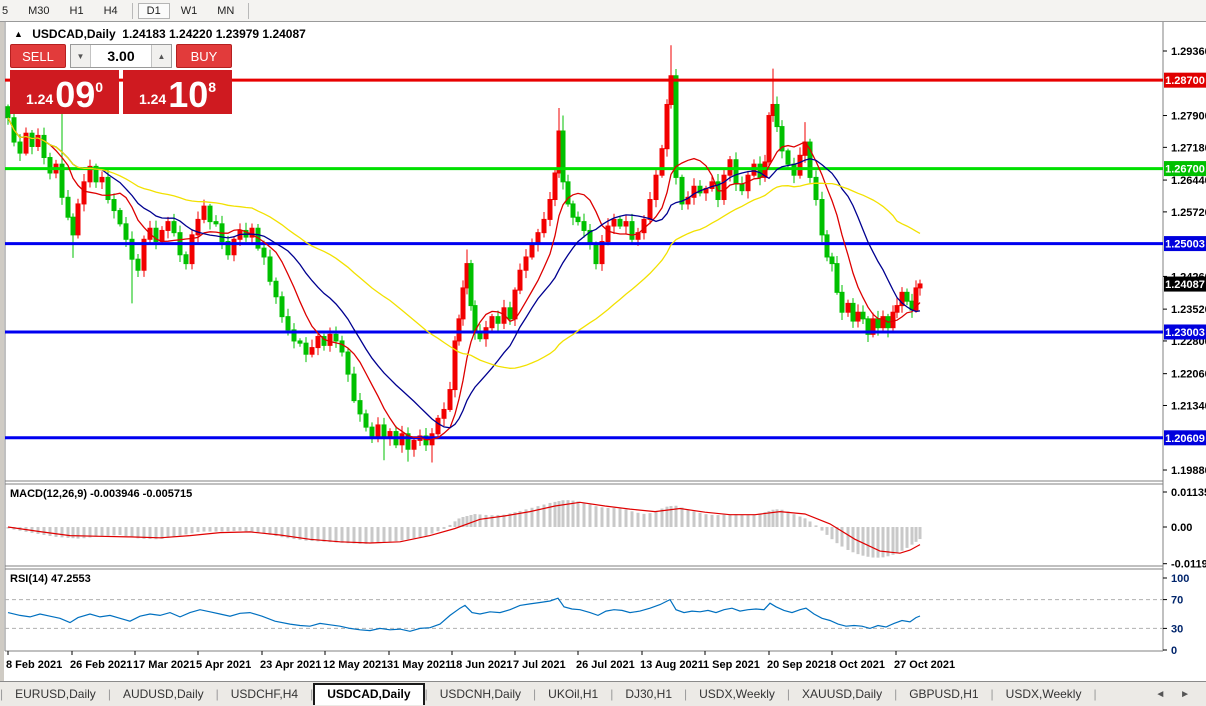 Image resolution: width=1206 pixels, height=706 pixels. I want to click on buy-price-box: 1.24 10 8, so click(177, 92).